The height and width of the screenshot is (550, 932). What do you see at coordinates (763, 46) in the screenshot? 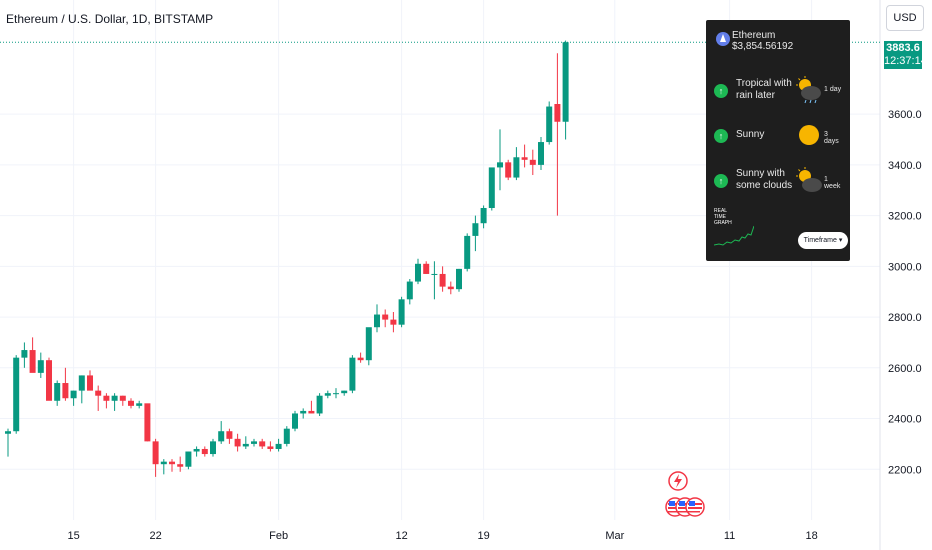
I see `coin-price: $3,854.56192` at bounding box center [763, 46].